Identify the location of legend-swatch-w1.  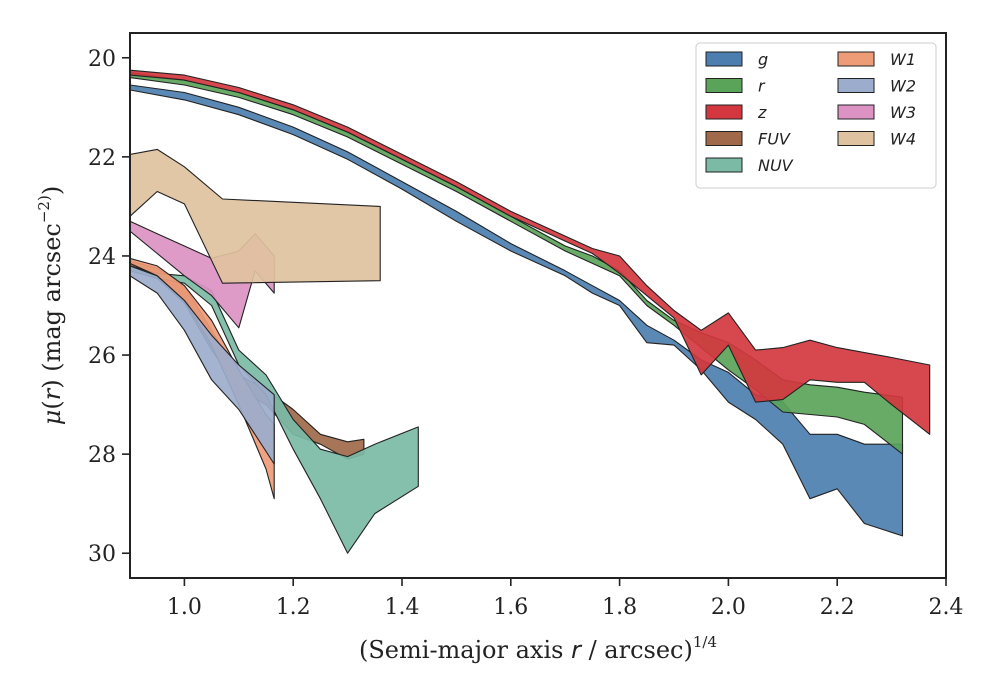
(856, 59).